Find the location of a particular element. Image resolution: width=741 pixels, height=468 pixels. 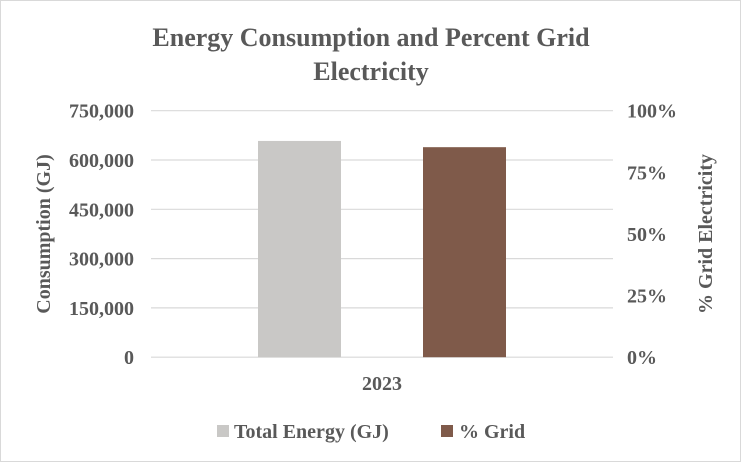

y-tick-label: 750,000 is located at coordinates (101, 112).